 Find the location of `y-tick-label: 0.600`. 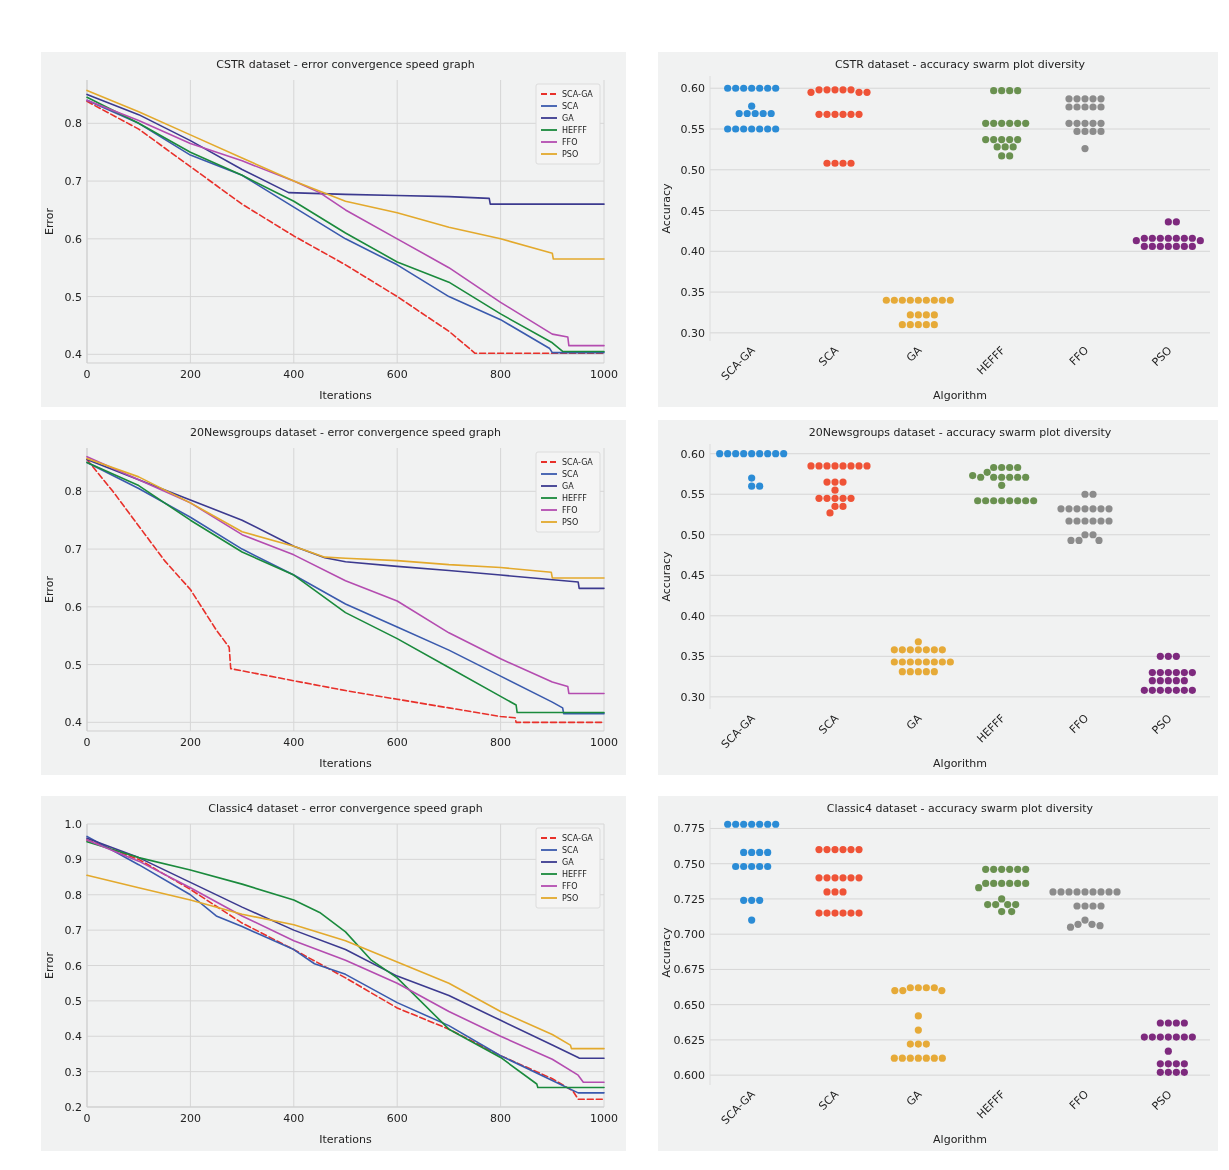

y-tick-label: 0.600 is located at coordinates (689, 1076).